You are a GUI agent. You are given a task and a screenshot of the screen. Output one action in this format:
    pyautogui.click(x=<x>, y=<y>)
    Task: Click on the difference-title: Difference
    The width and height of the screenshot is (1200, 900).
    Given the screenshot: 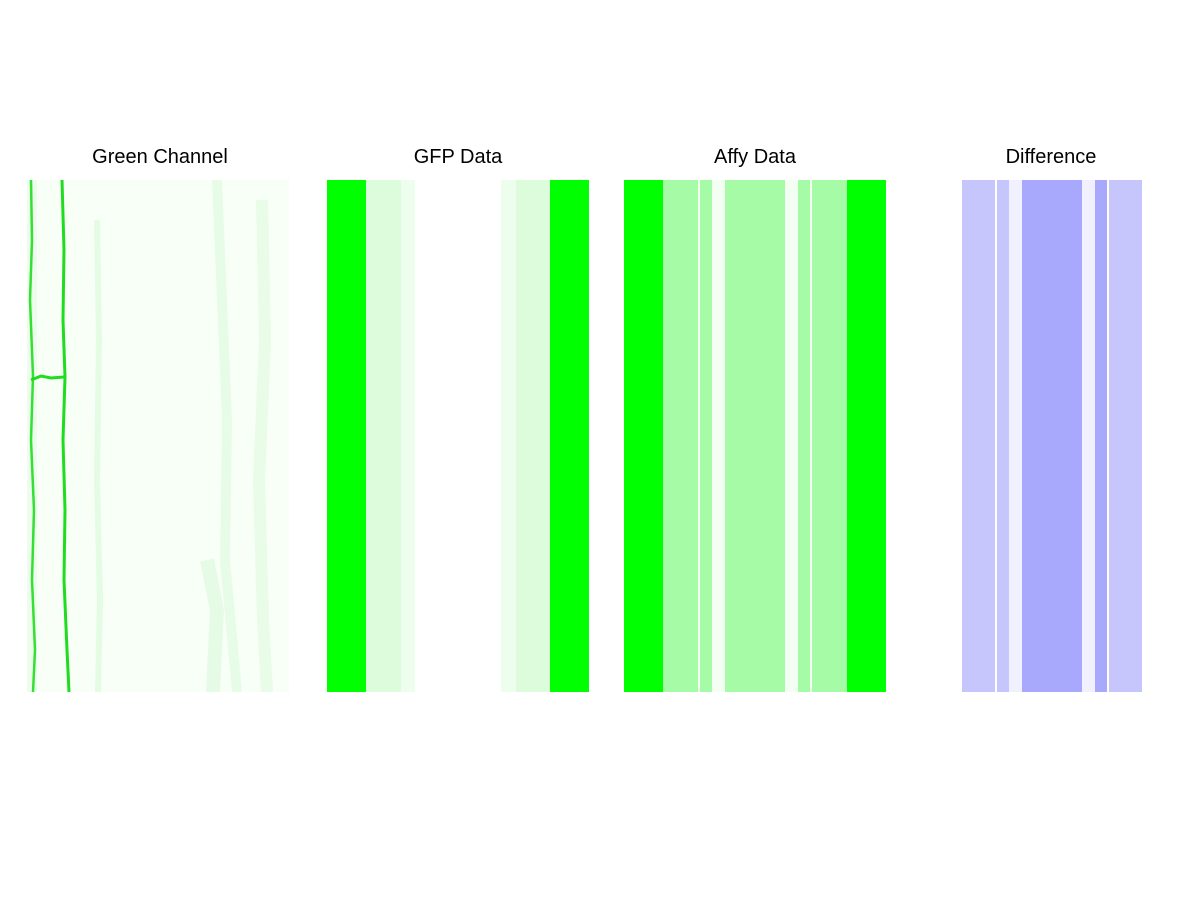 What is the action you would take?
    pyautogui.click(x=1051, y=157)
    